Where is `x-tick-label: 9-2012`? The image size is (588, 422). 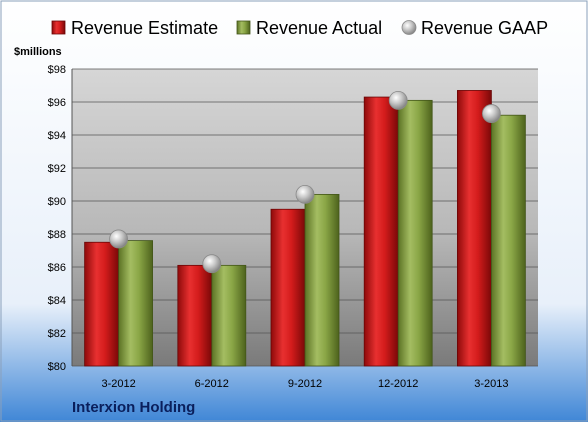
x-tick-label: 9-2012 is located at coordinates (305, 384).